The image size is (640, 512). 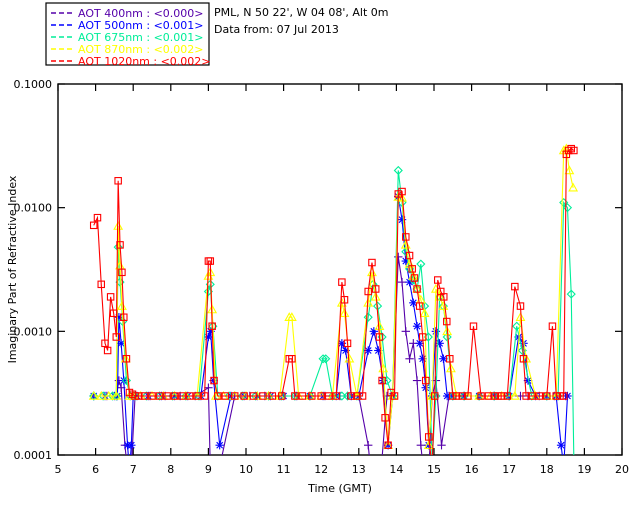 I want to click on y-tick-label: 0.0010, so click(x=33, y=331).